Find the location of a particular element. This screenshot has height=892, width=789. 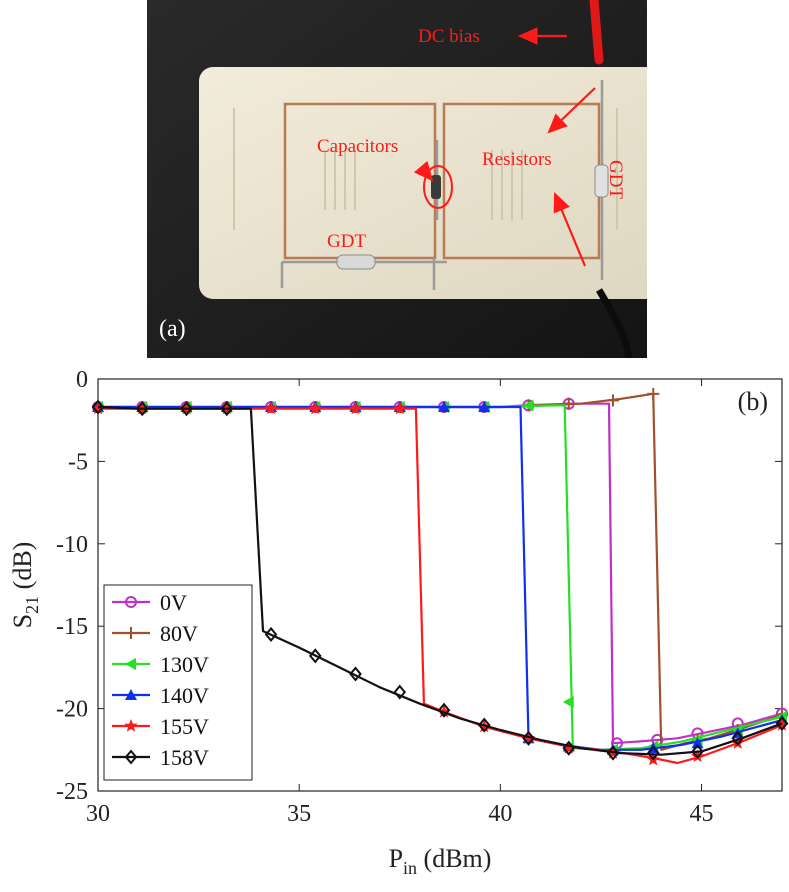

gdt-right-component is located at coordinates (601, 181).